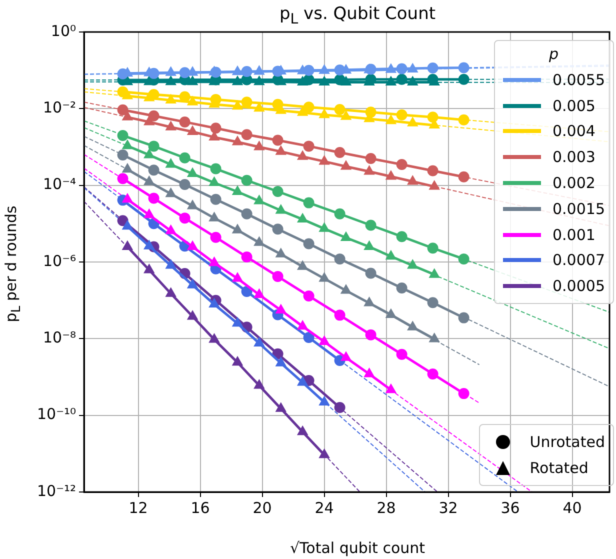  I want to click on annotation: Rotated, so click(559, 468).